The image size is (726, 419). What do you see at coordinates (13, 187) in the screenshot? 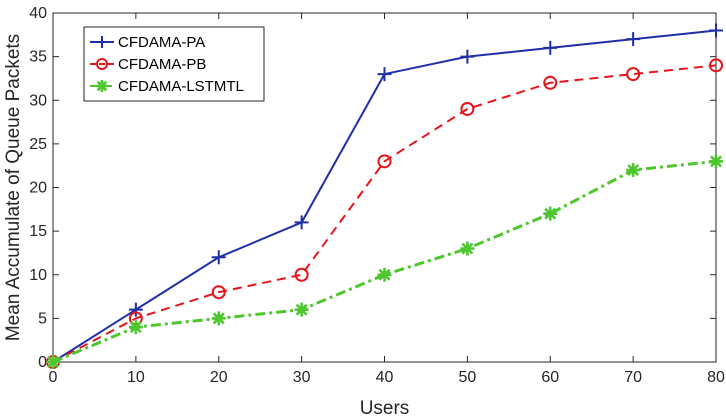
I see `y-axis-label: Mean Accumulate of Queue Packets` at bounding box center [13, 187].